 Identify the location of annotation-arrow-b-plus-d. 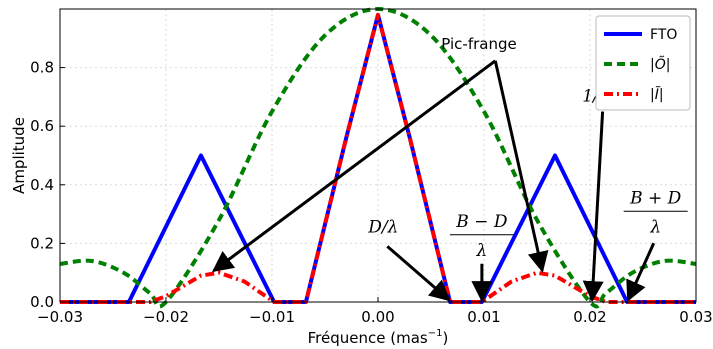
(641, 272).